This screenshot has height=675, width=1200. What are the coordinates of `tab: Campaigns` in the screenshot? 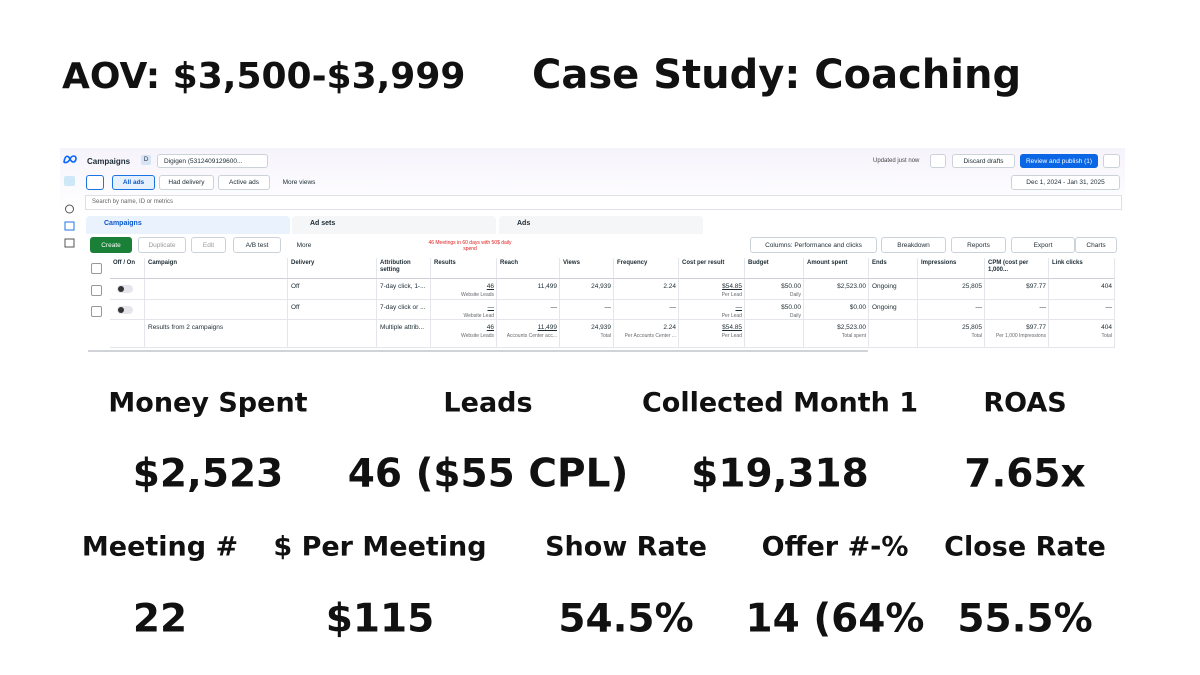 It's located at (188, 225).